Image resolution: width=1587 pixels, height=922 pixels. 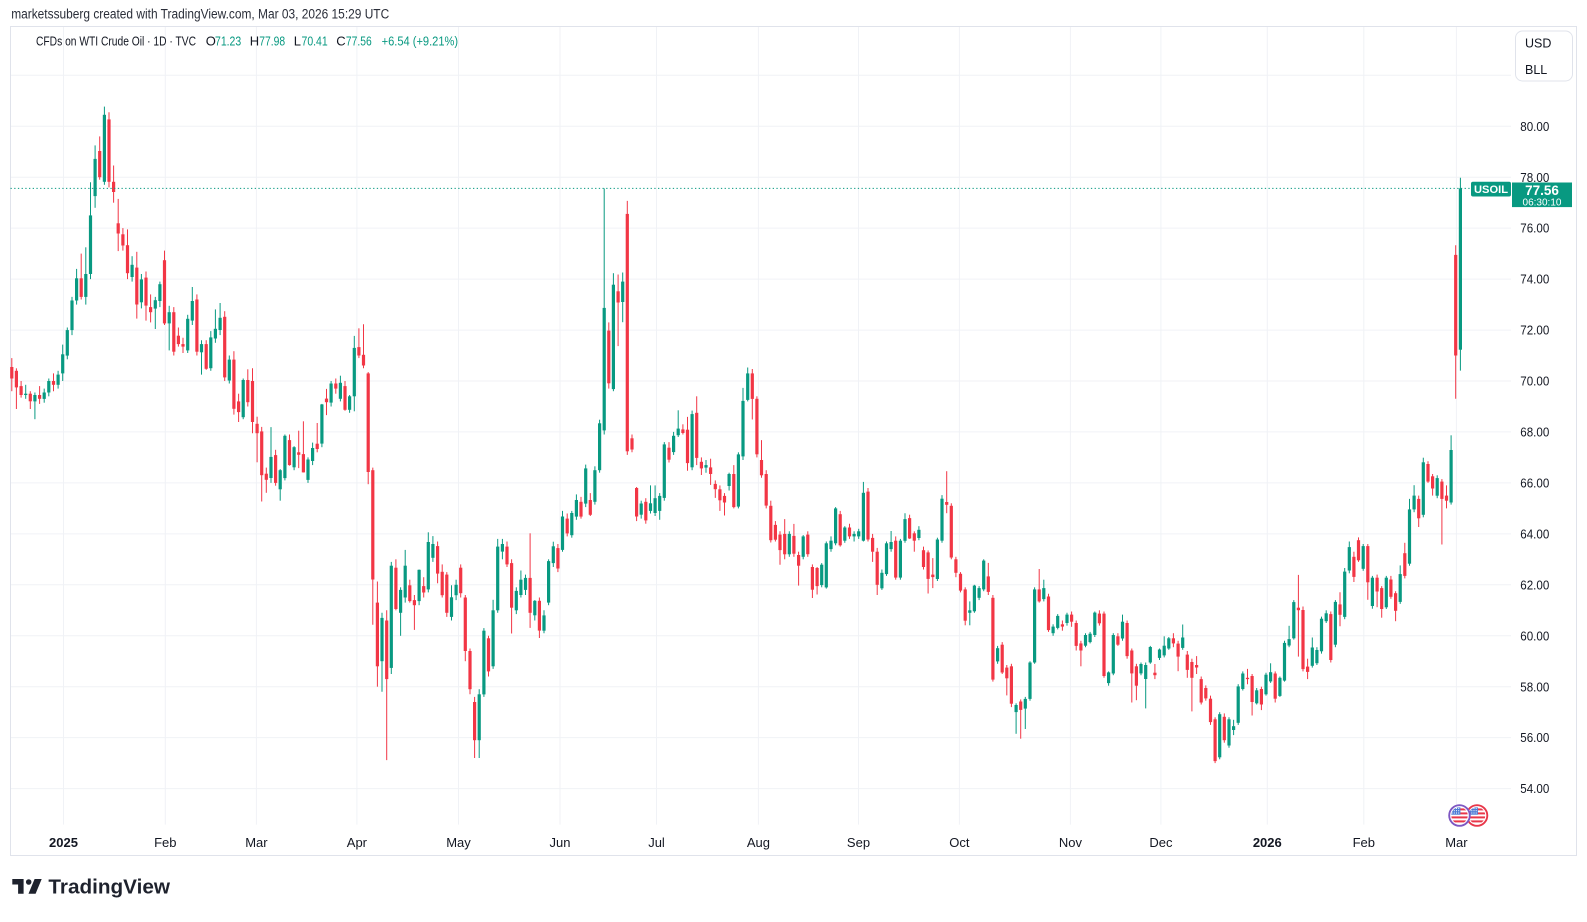 What do you see at coordinates (1542, 203) in the screenshot?
I see `svg-text: 06:30:10` at bounding box center [1542, 203].